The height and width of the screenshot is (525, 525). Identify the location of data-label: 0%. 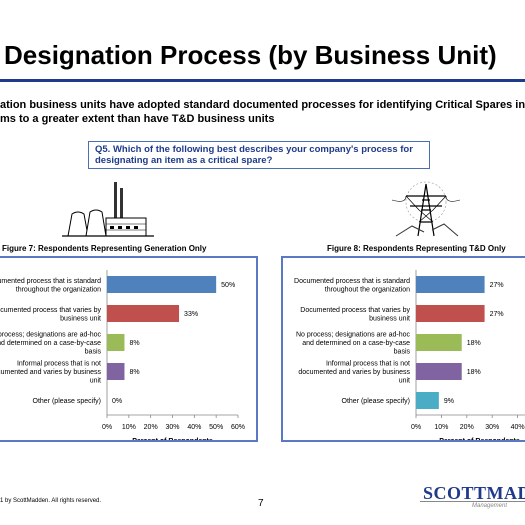
(117, 401).